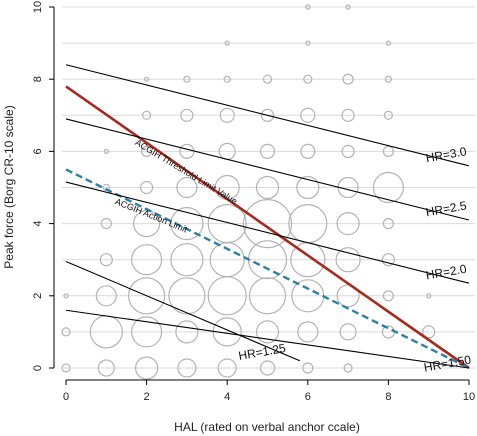  Describe the element at coordinates (38, 296) in the screenshot. I see `y-tick-label: 2` at that location.